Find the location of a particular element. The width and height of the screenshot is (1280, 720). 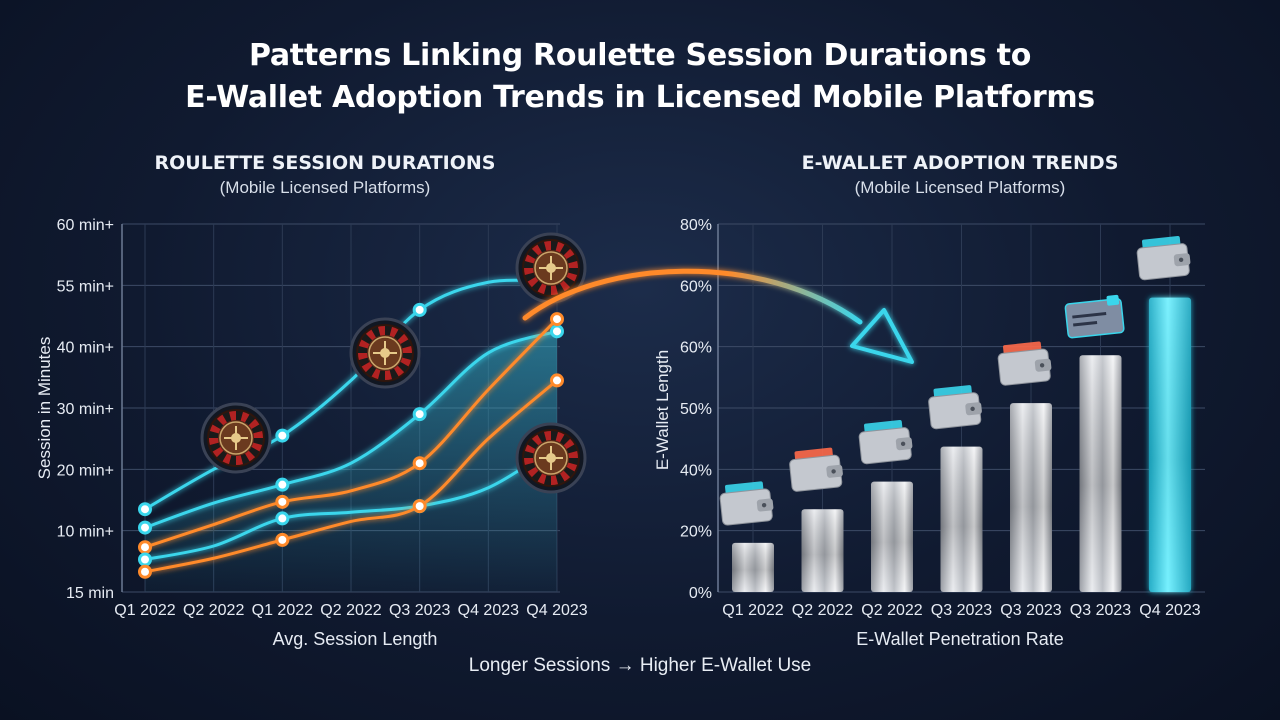

right-y-tick-label: 50% is located at coordinates (696, 409).